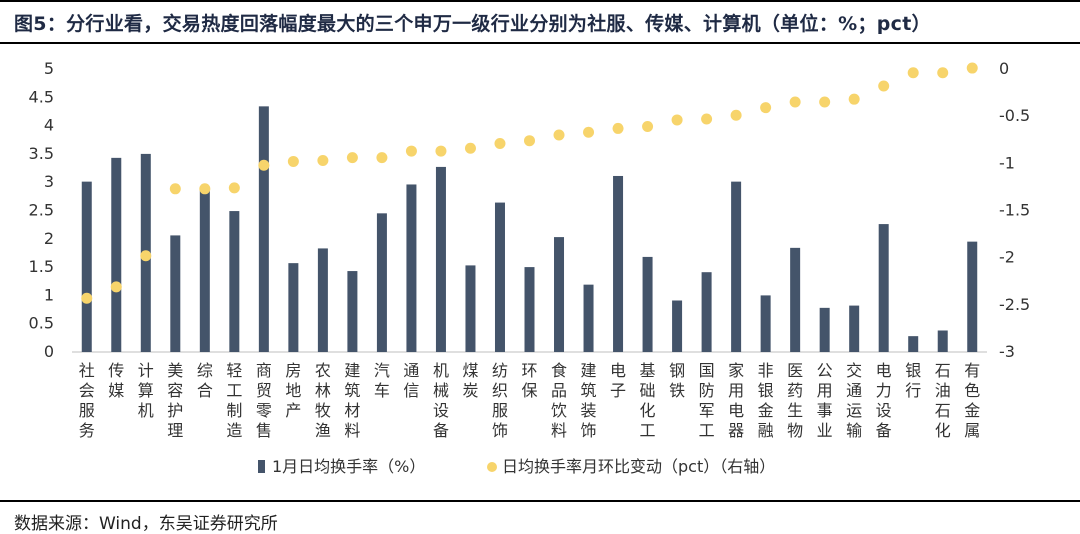 The image size is (1080, 534). I want to click on left-tick-label: 2, so click(49, 238).